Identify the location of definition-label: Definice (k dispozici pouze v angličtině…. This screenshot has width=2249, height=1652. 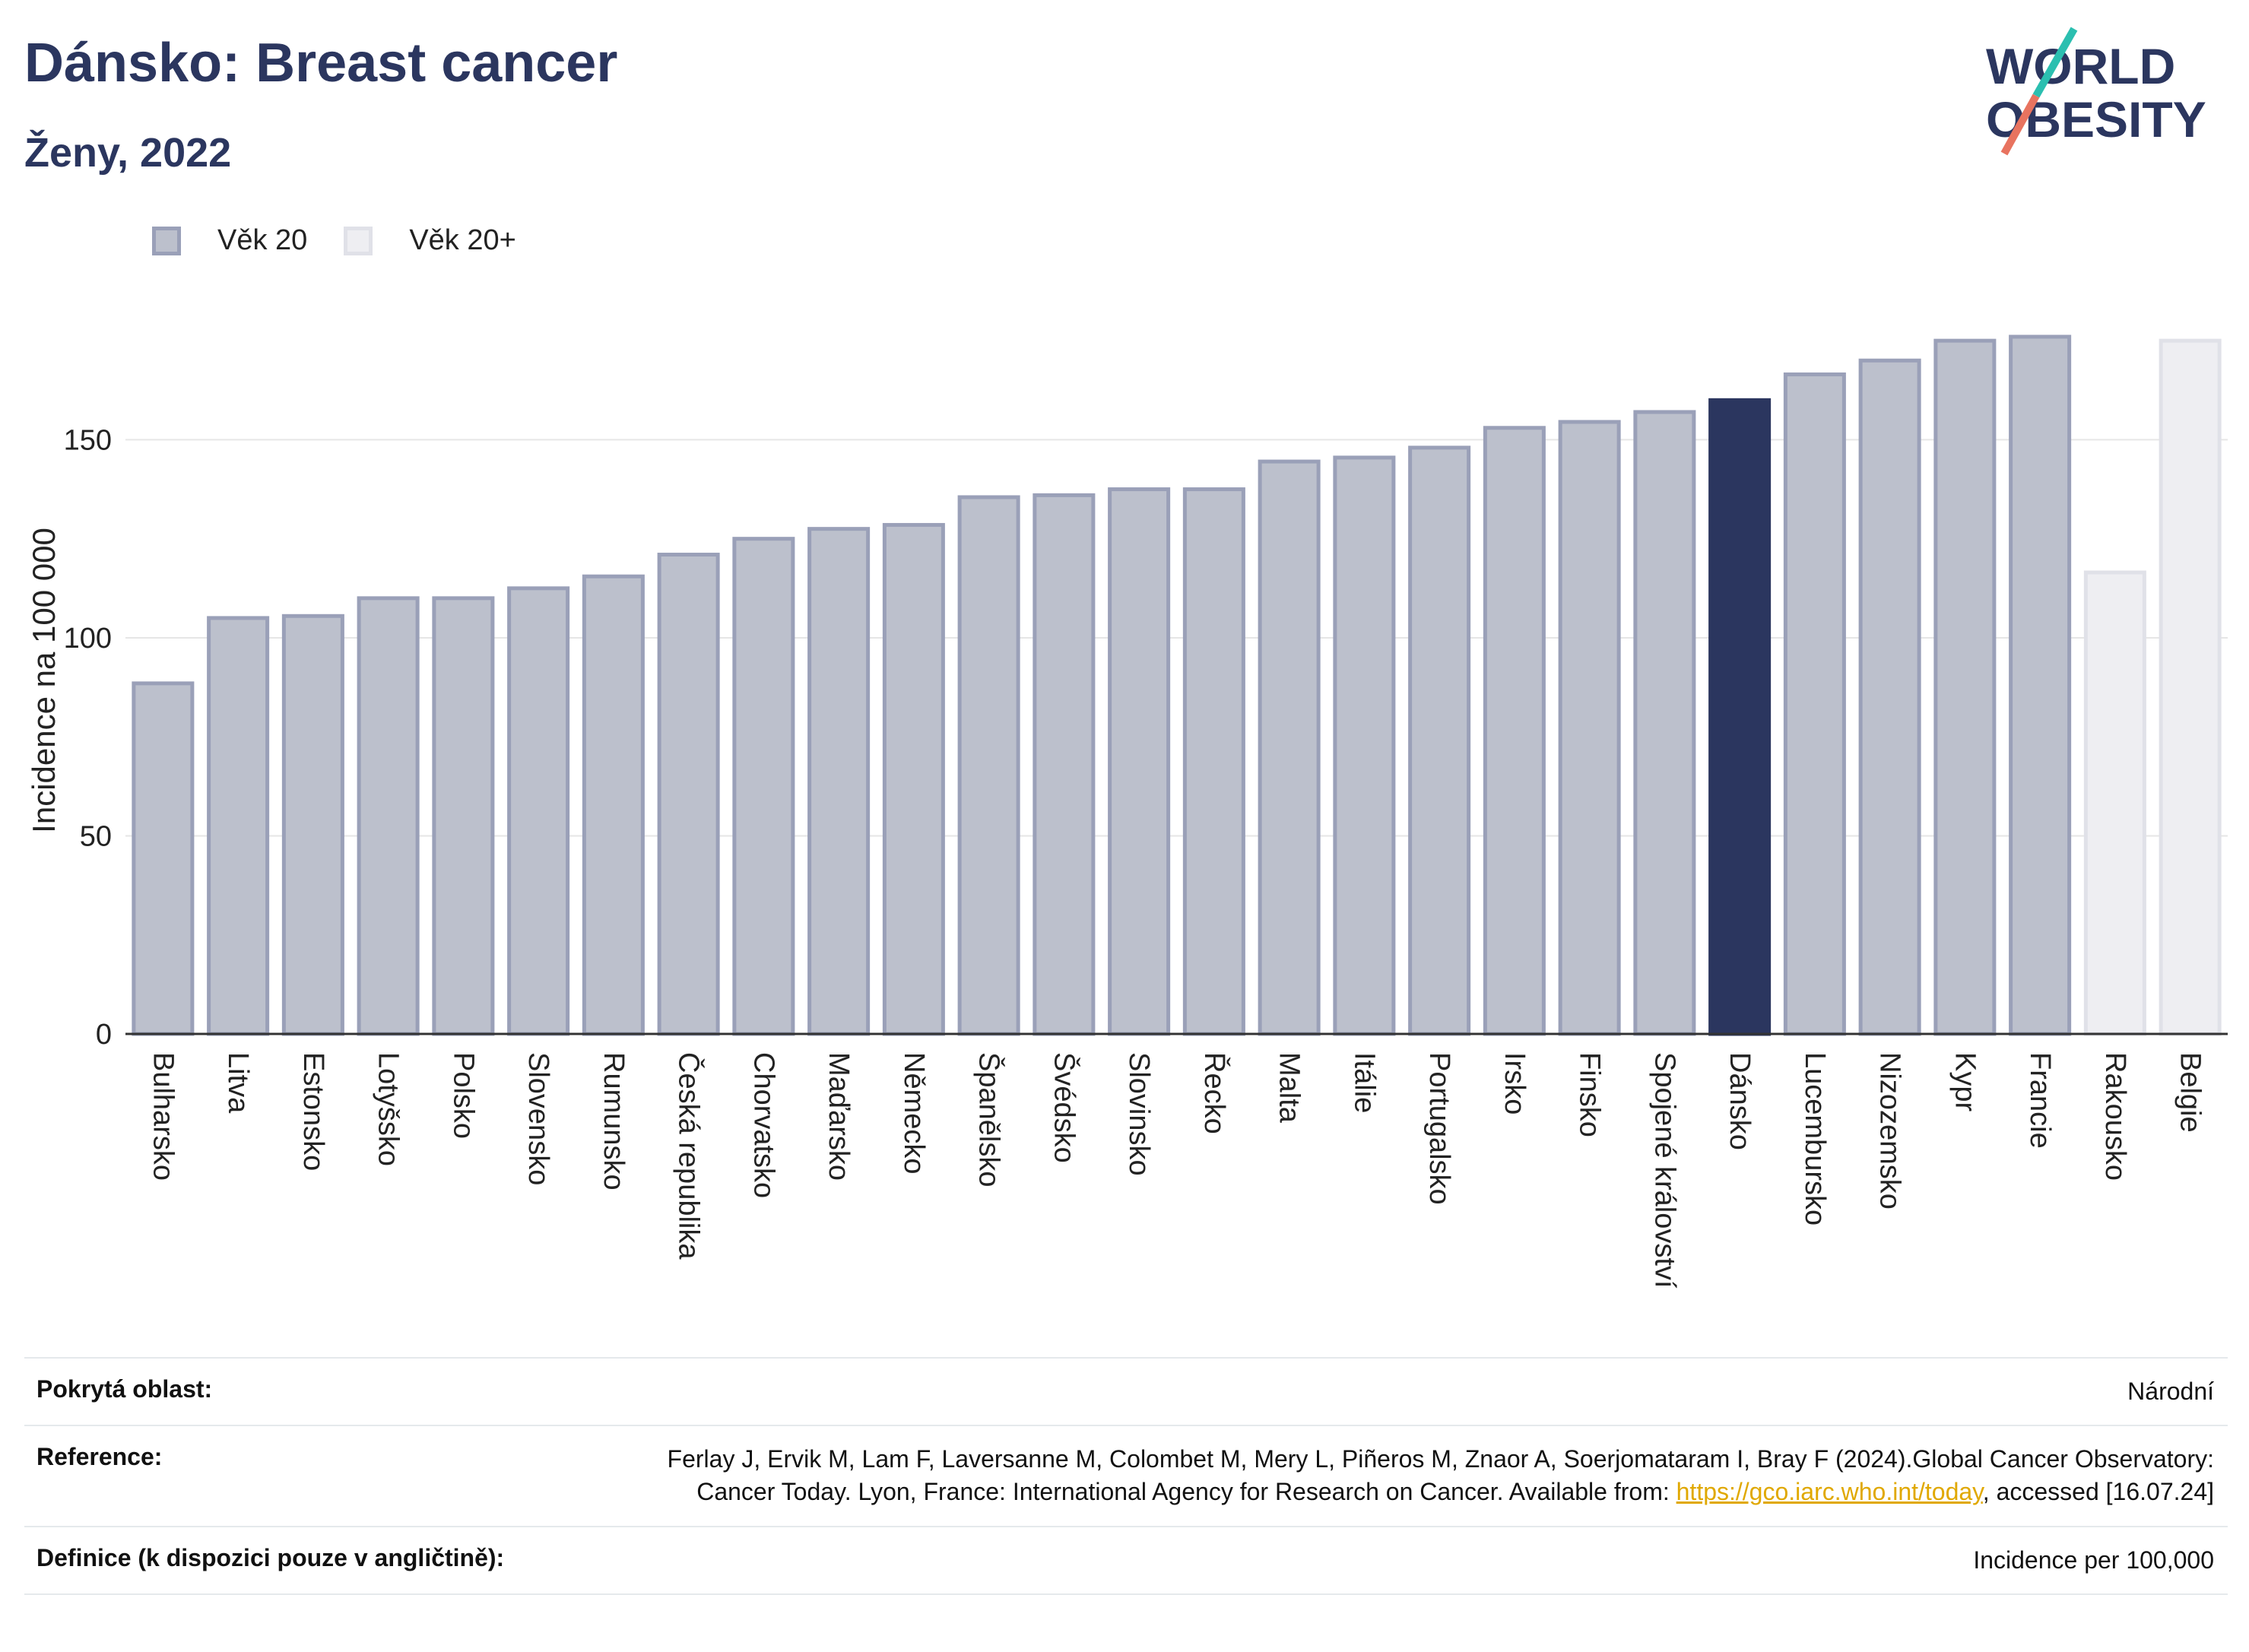
(270, 1557).